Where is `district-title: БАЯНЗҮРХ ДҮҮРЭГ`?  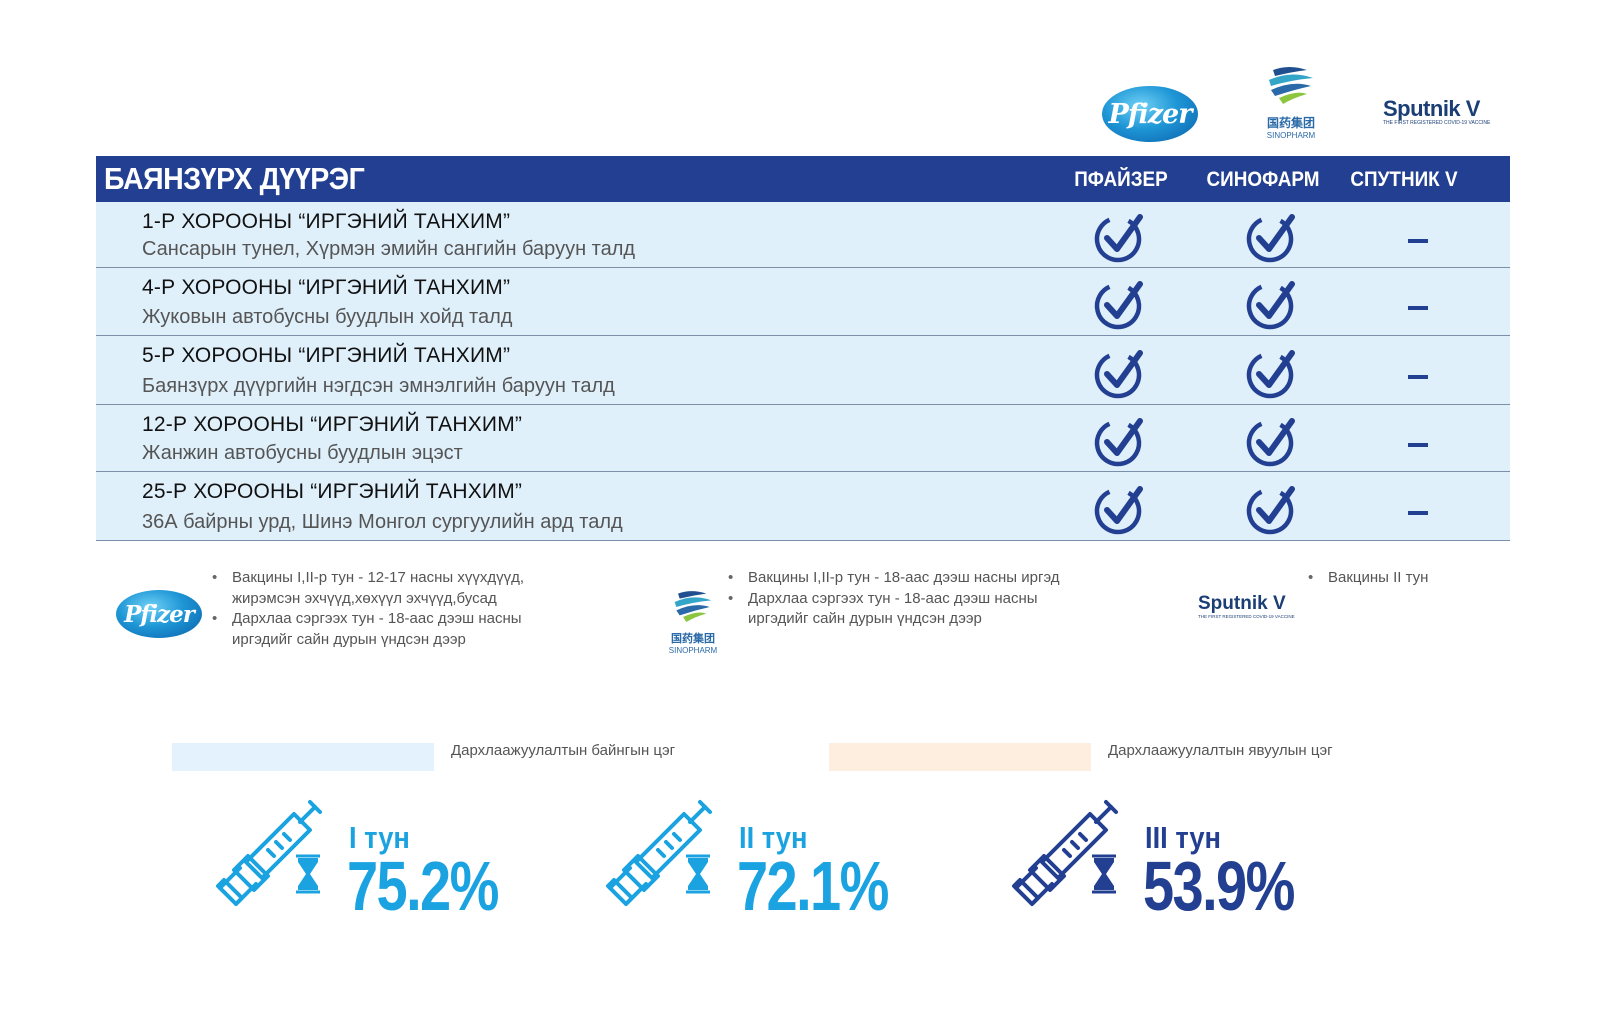 district-title: БАЯНЗҮРХ ДҮҮРЭГ is located at coordinates (234, 178).